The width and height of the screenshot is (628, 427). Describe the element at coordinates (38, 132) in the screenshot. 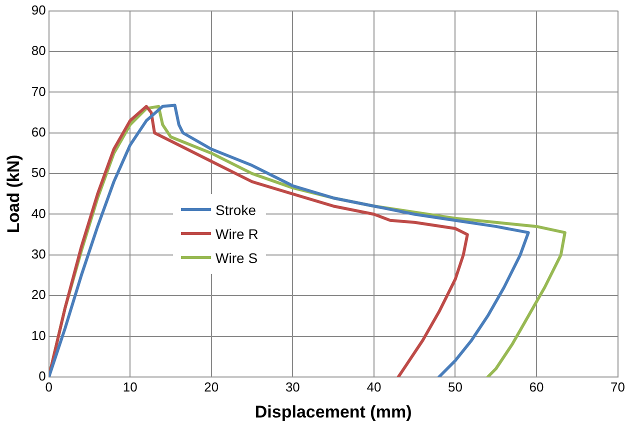

I see `y-tick-label: 60` at that location.